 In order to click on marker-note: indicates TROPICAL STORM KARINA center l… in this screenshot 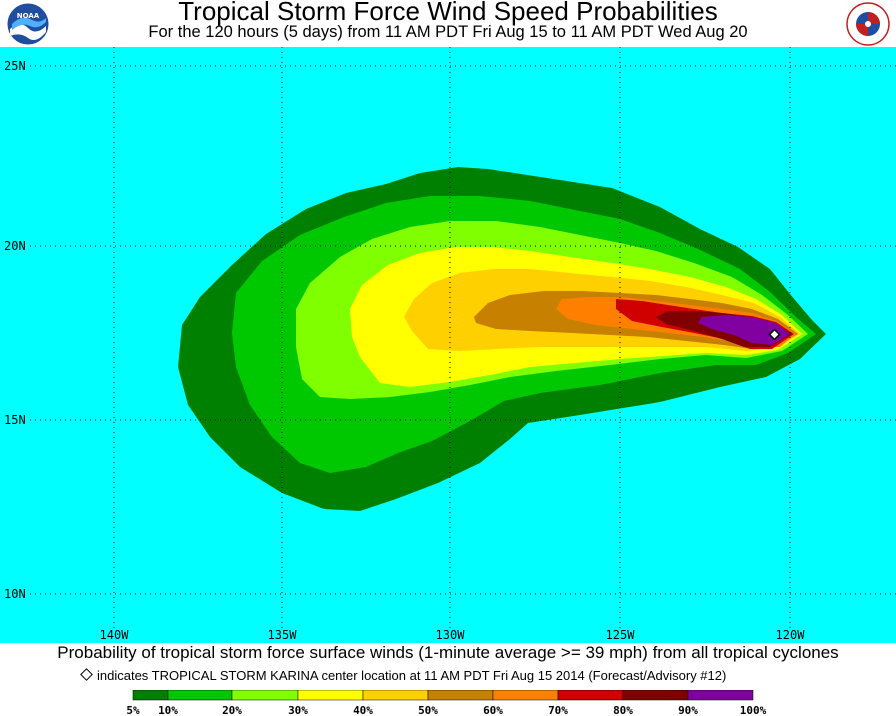, I will do `click(403, 675)`.